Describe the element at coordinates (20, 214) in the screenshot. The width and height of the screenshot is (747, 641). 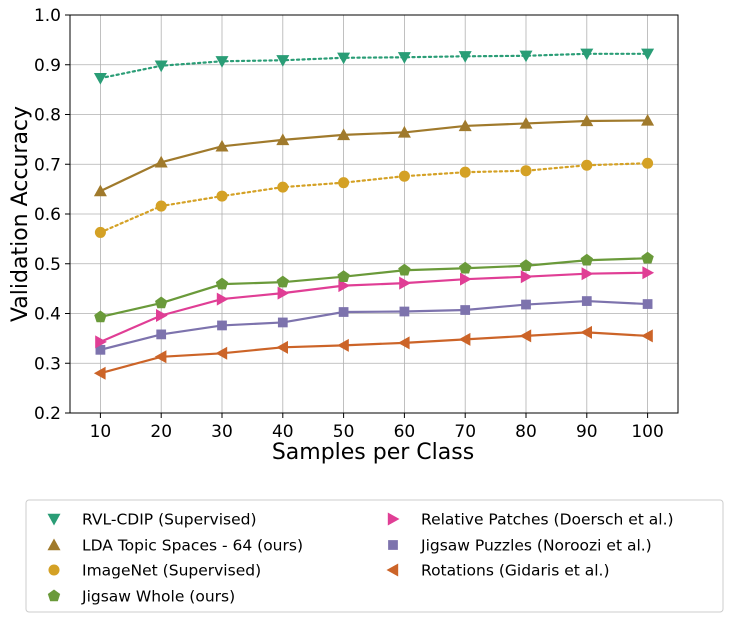
I see `y-axis-label: Validation Accuracy` at that location.